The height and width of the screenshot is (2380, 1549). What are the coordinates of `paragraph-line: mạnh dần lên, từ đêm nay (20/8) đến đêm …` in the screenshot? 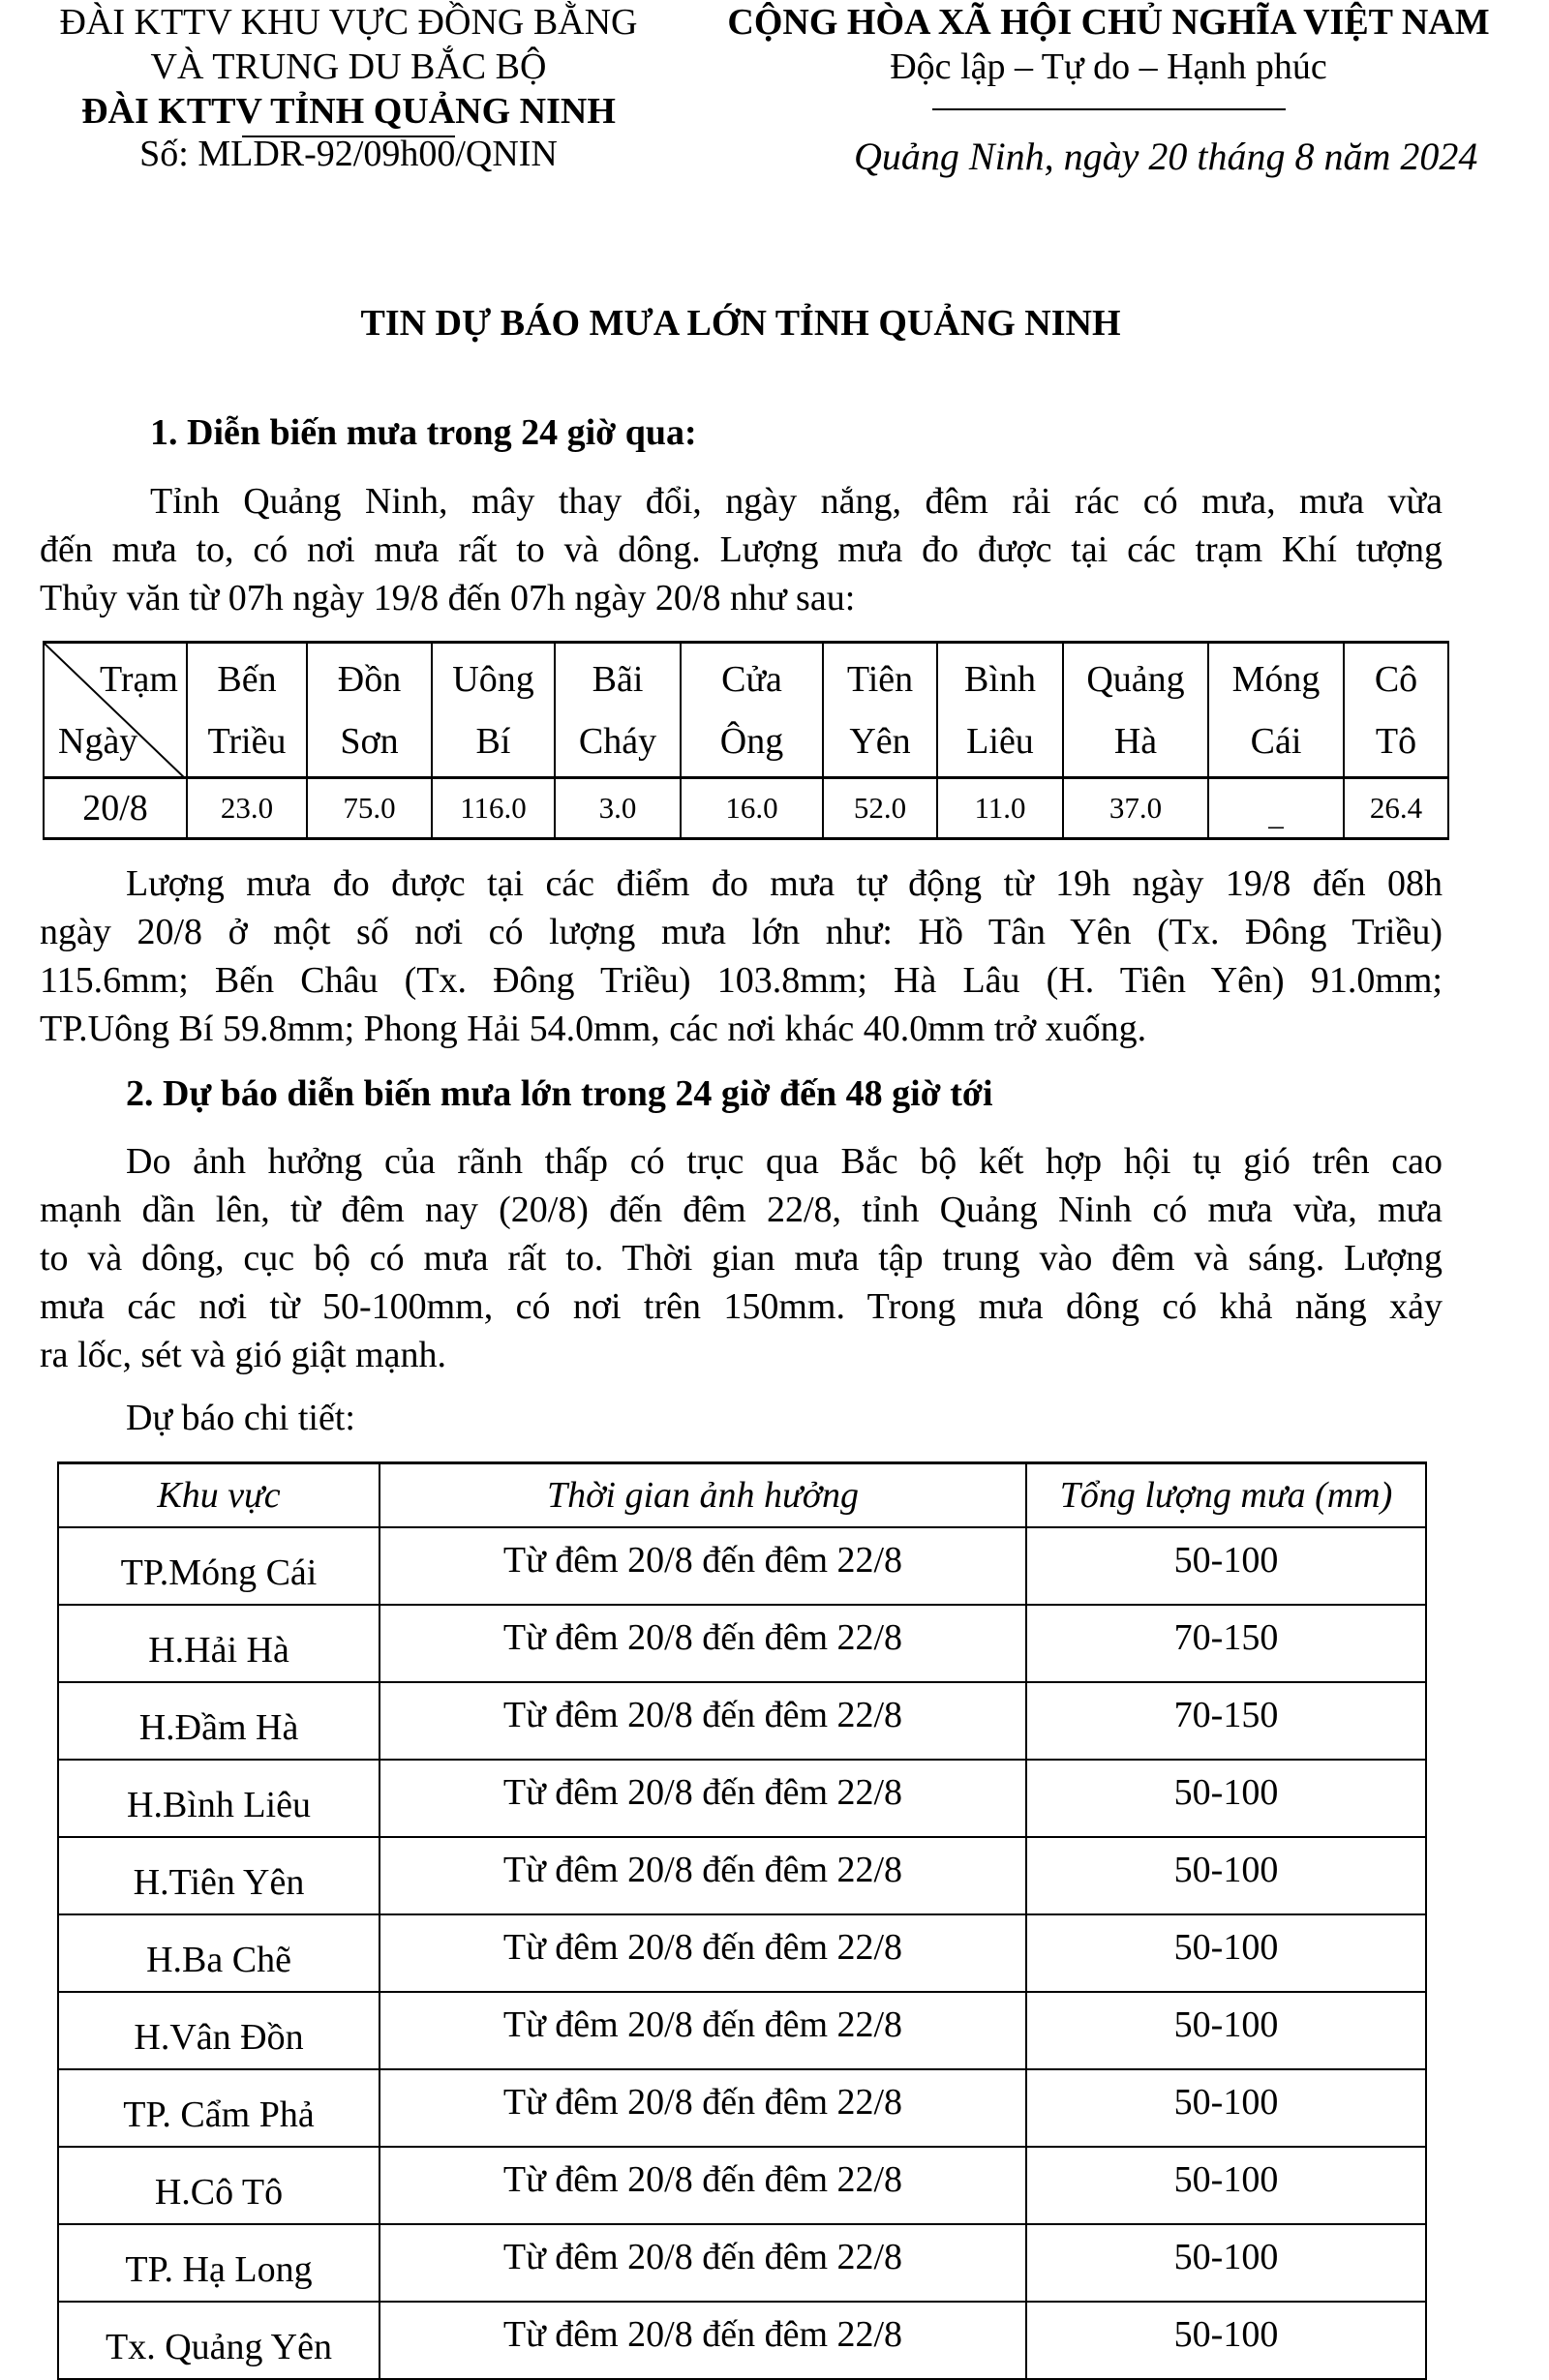 It's located at (742, 1210).